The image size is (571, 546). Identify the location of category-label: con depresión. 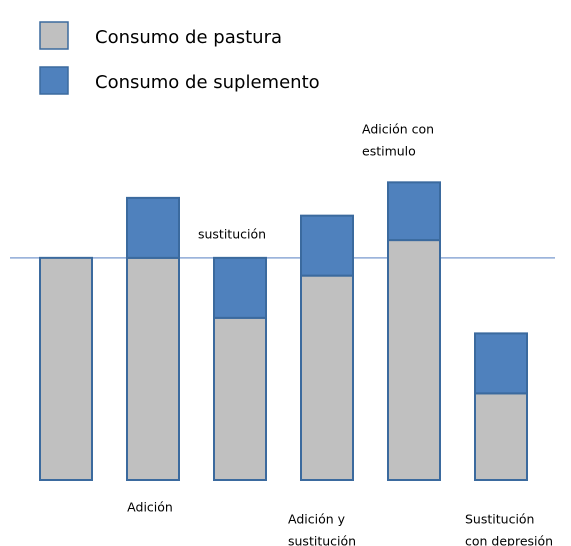
(509, 540).